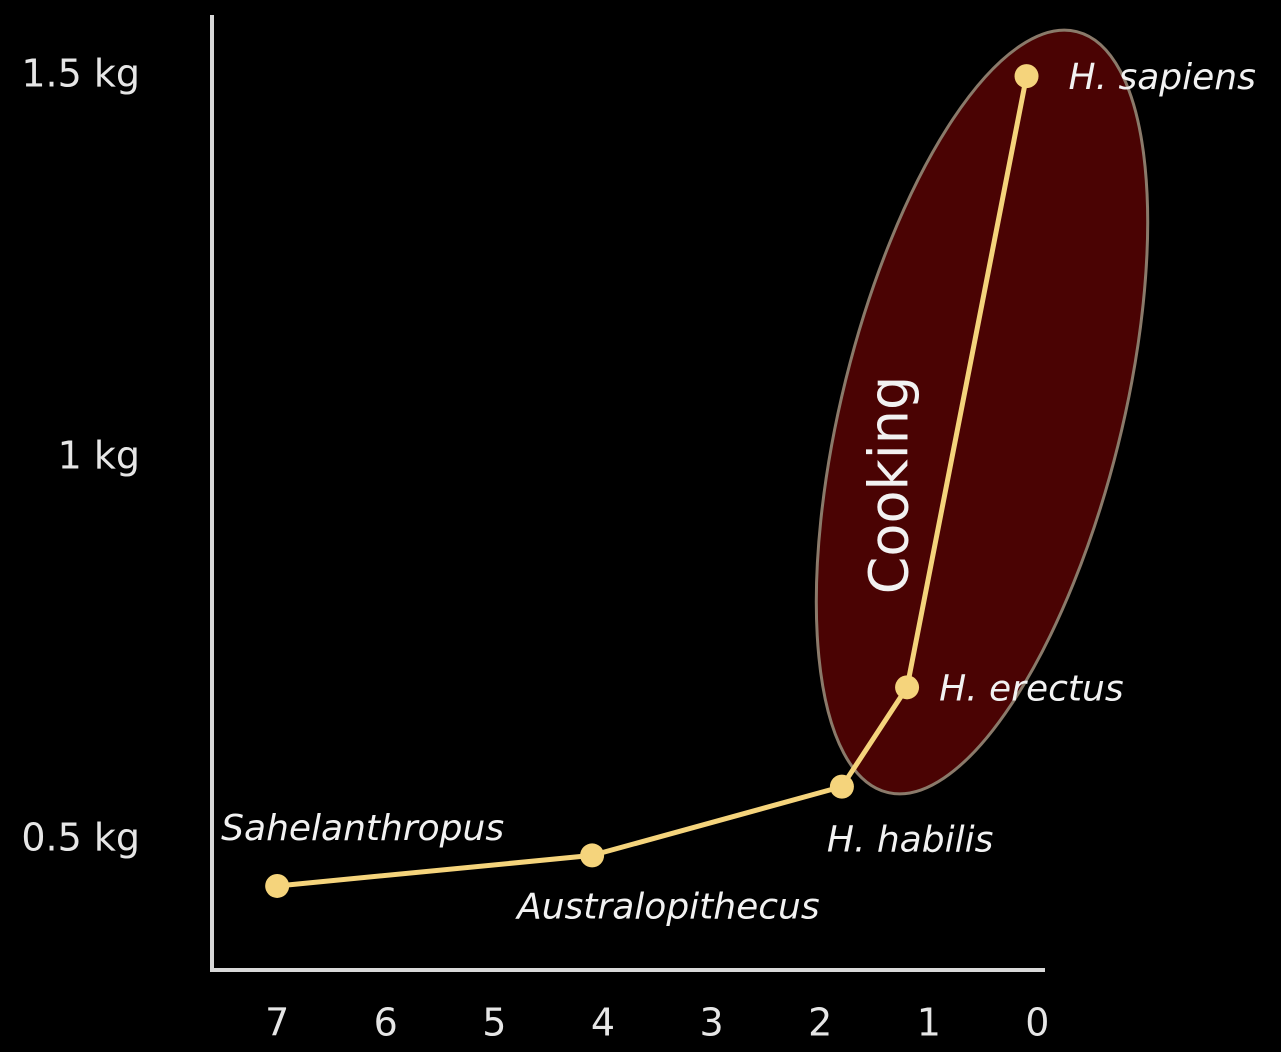 The width and height of the screenshot is (1281, 1052). Describe the element at coordinates (1031, 688) in the screenshot. I see `point-label: H. erectus` at that location.